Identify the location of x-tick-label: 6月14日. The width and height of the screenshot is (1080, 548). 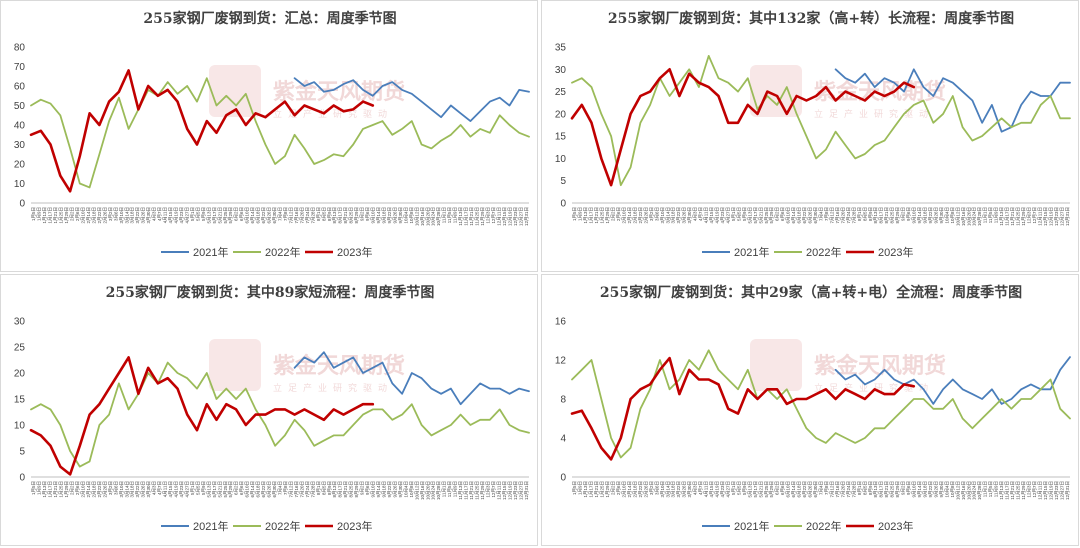
(794, 489).